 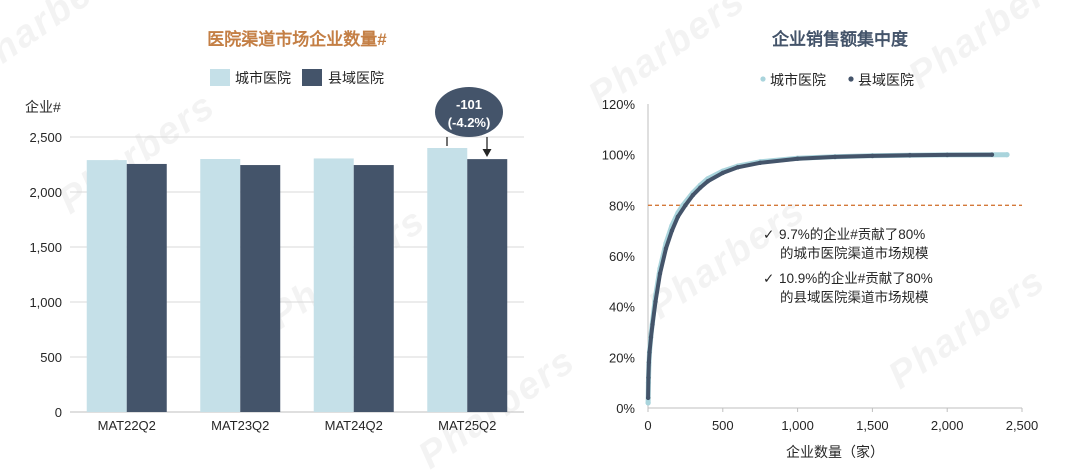 What do you see at coordinates (763, 79) in the screenshot?
I see `legend-dot-city-hospital` at bounding box center [763, 79].